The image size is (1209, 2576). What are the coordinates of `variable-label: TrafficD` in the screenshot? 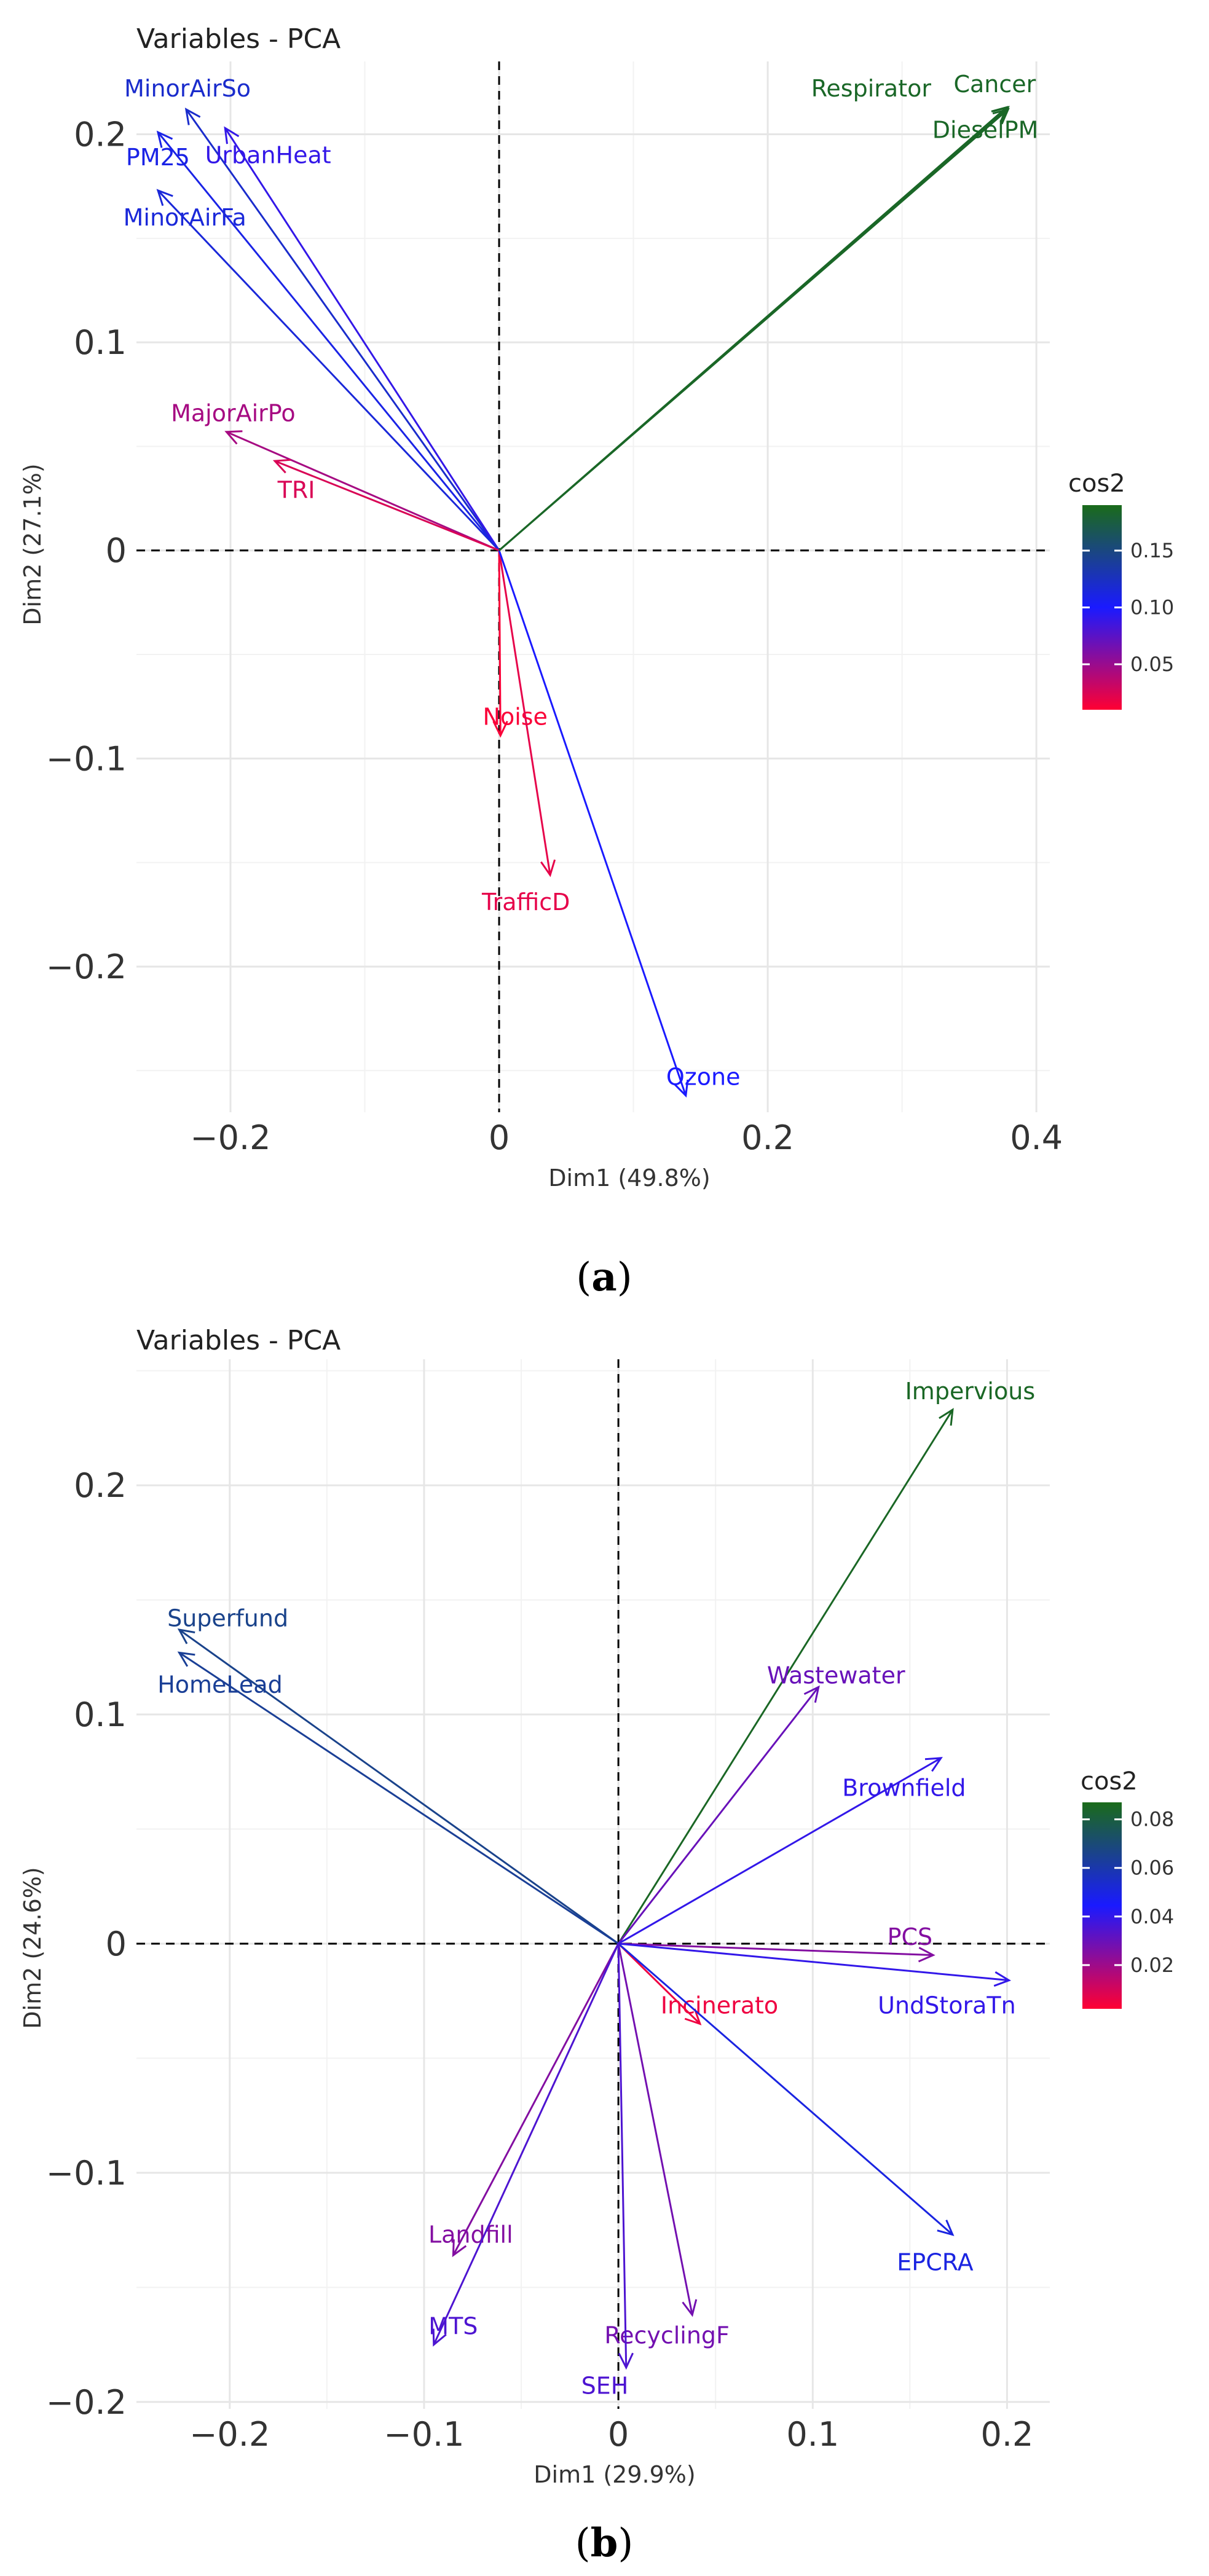 It's located at (525, 902).